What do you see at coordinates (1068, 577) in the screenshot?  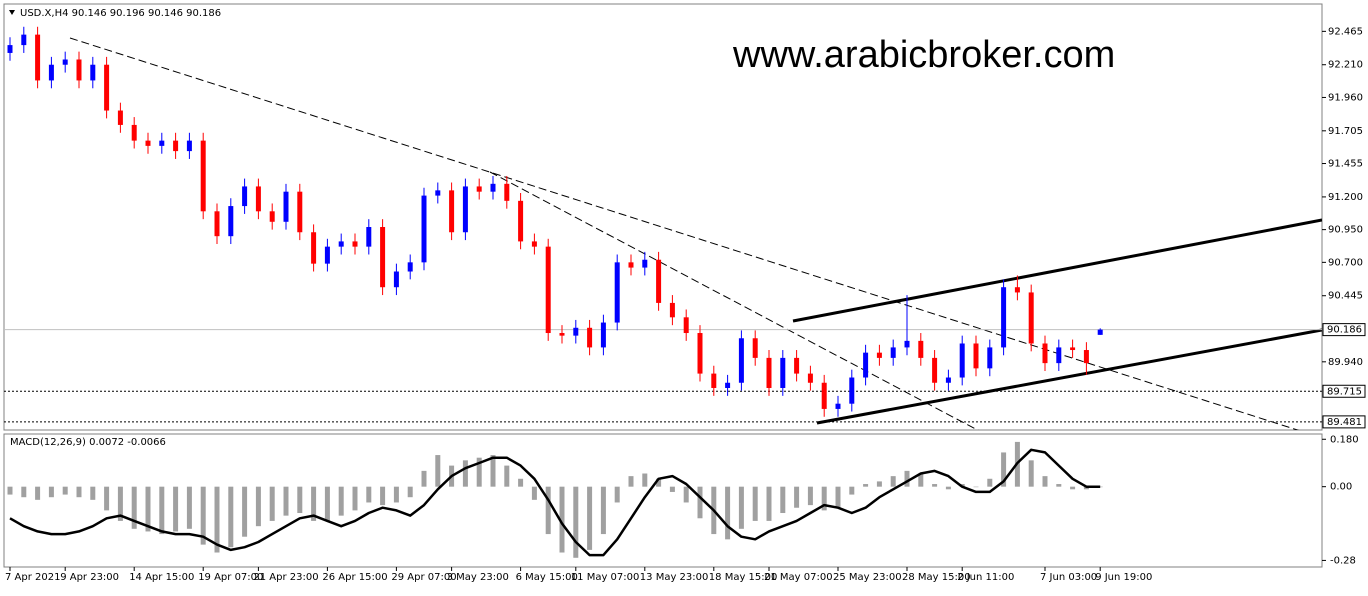 I see `x-tick-label: 7 Jun 03:00` at bounding box center [1068, 577].